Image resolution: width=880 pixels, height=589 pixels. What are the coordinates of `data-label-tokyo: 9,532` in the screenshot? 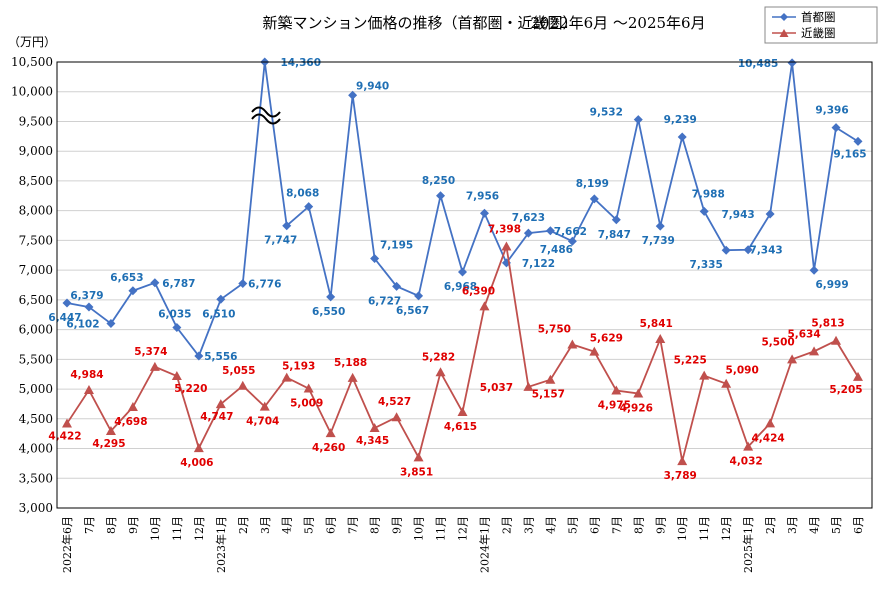 It's located at (606, 113).